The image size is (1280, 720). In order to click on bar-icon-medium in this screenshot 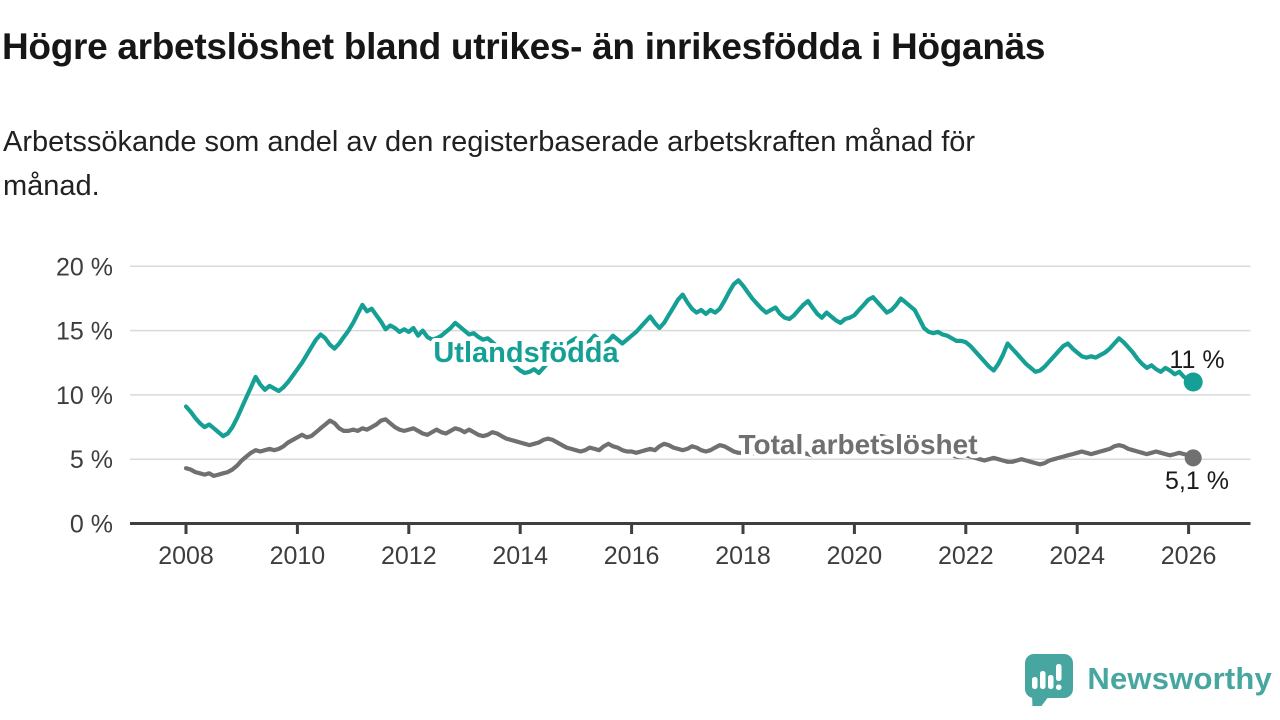, I will do `click(1043, 680)`.